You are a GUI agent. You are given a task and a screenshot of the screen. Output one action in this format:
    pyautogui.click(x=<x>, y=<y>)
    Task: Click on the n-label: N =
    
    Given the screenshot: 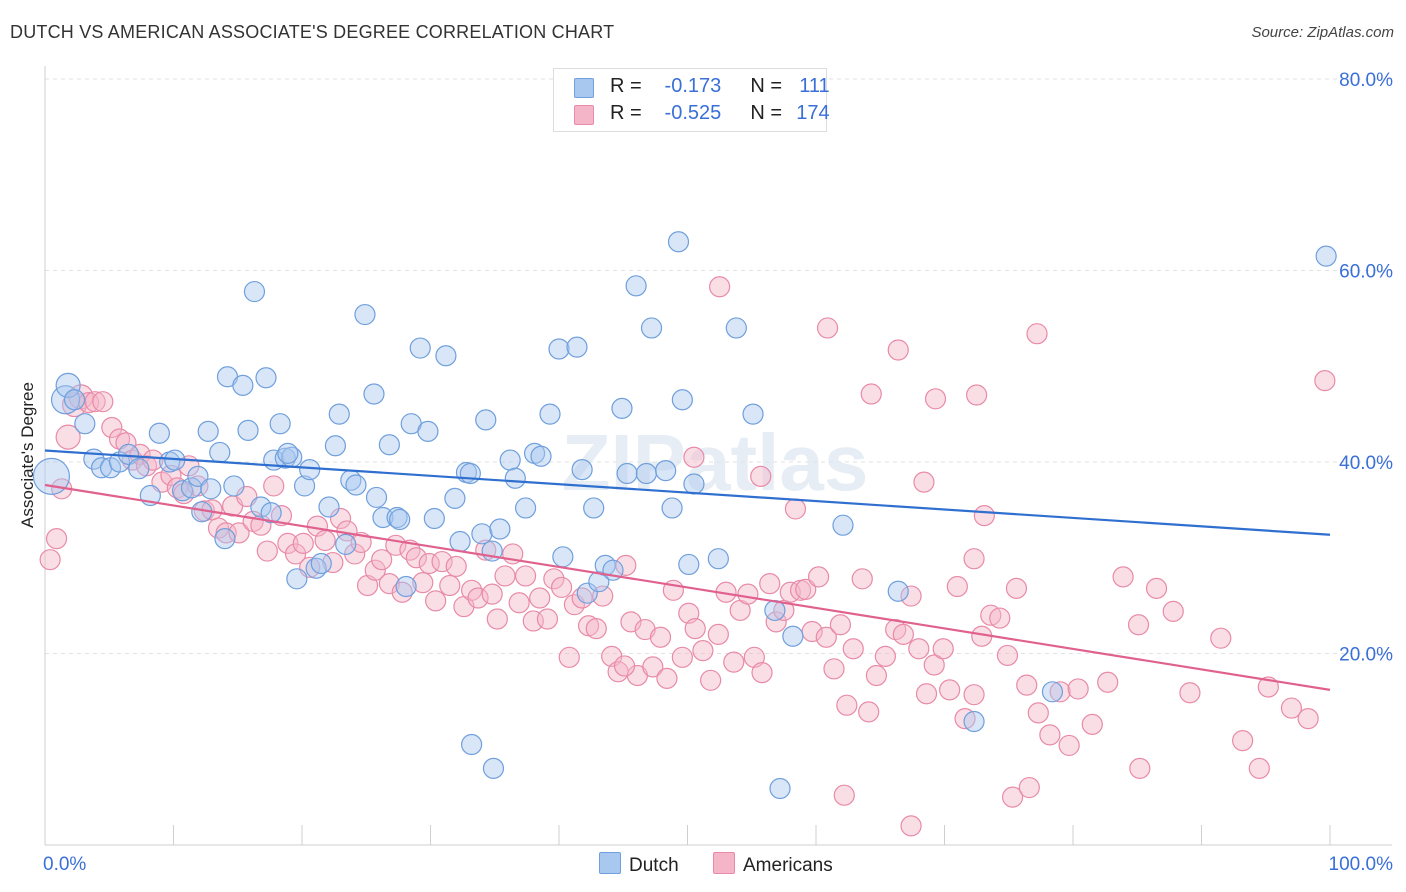 What is the action you would take?
    pyautogui.click(x=766, y=86)
    